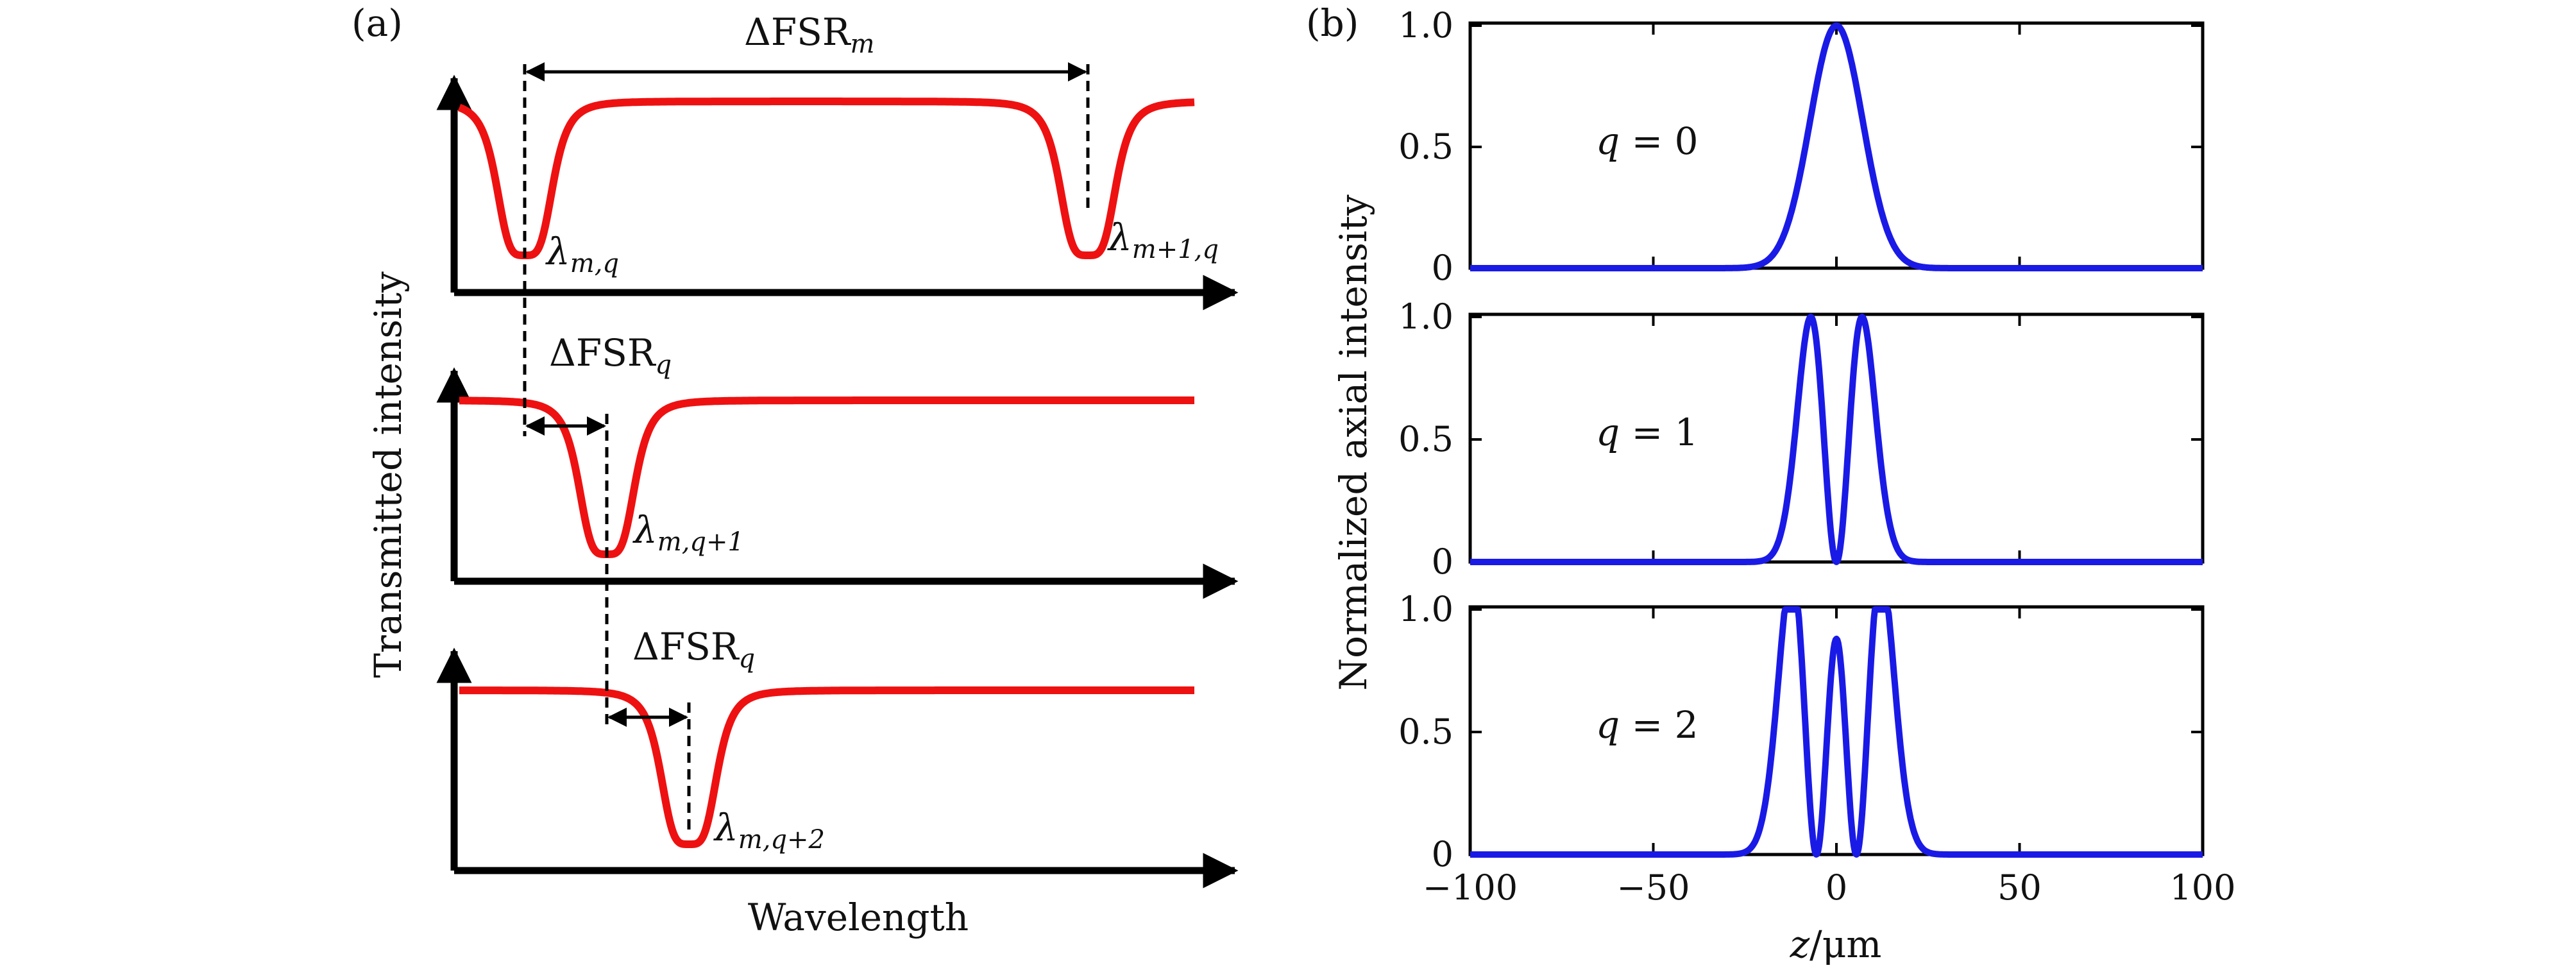 The width and height of the screenshot is (2576, 970). Describe the element at coordinates (1163, 240) in the screenshot. I see `dip-label-m1-q: λm+1,q` at that location.